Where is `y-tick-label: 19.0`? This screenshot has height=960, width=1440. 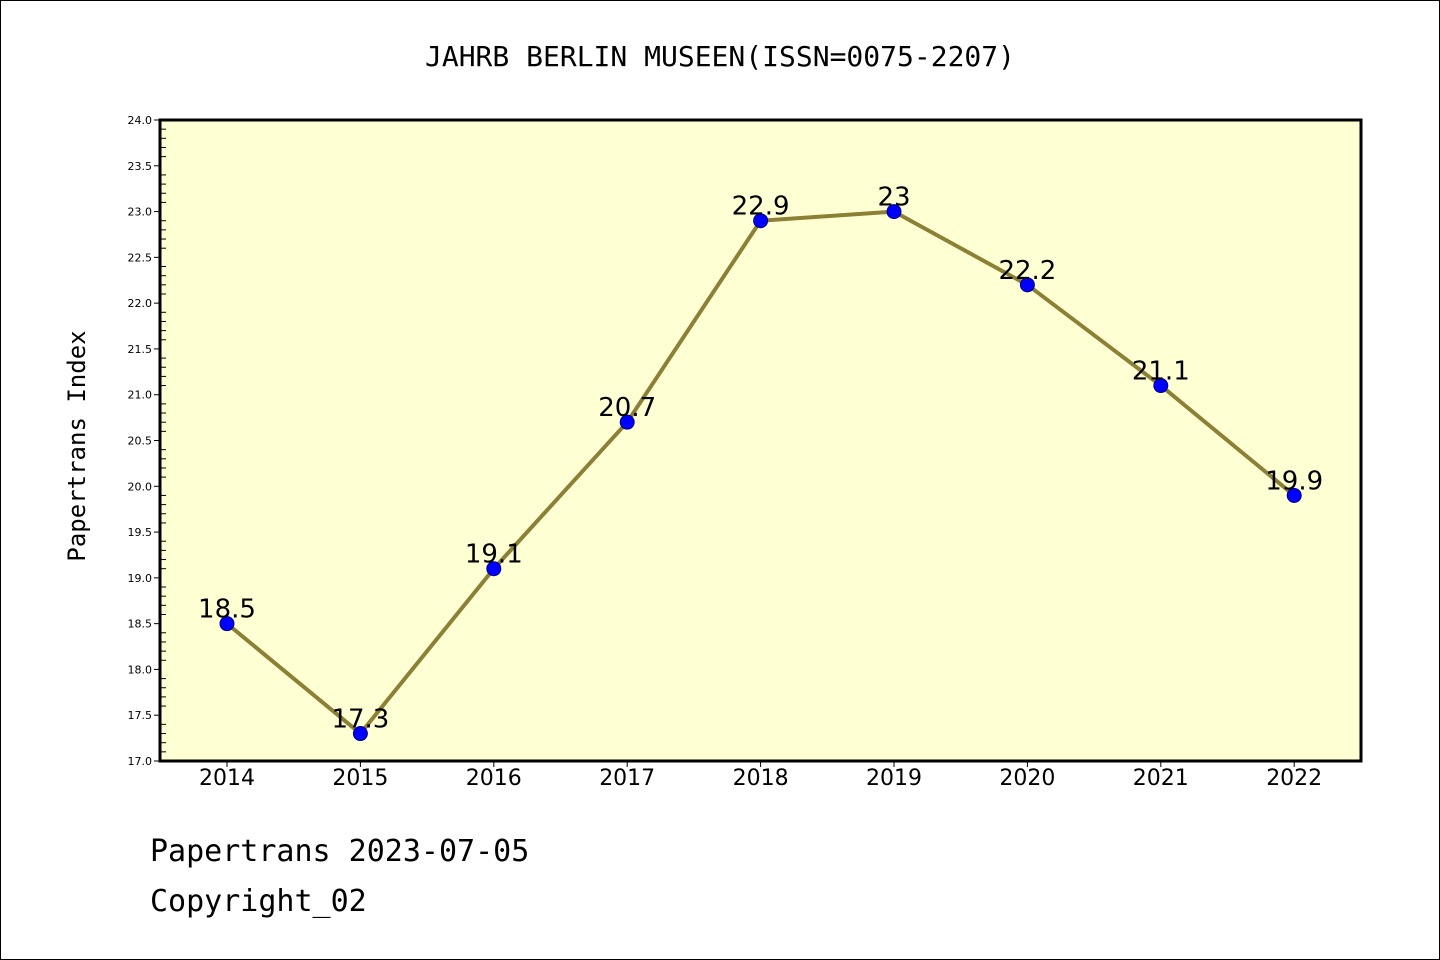
y-tick-label: 19.0 is located at coordinates (140, 578).